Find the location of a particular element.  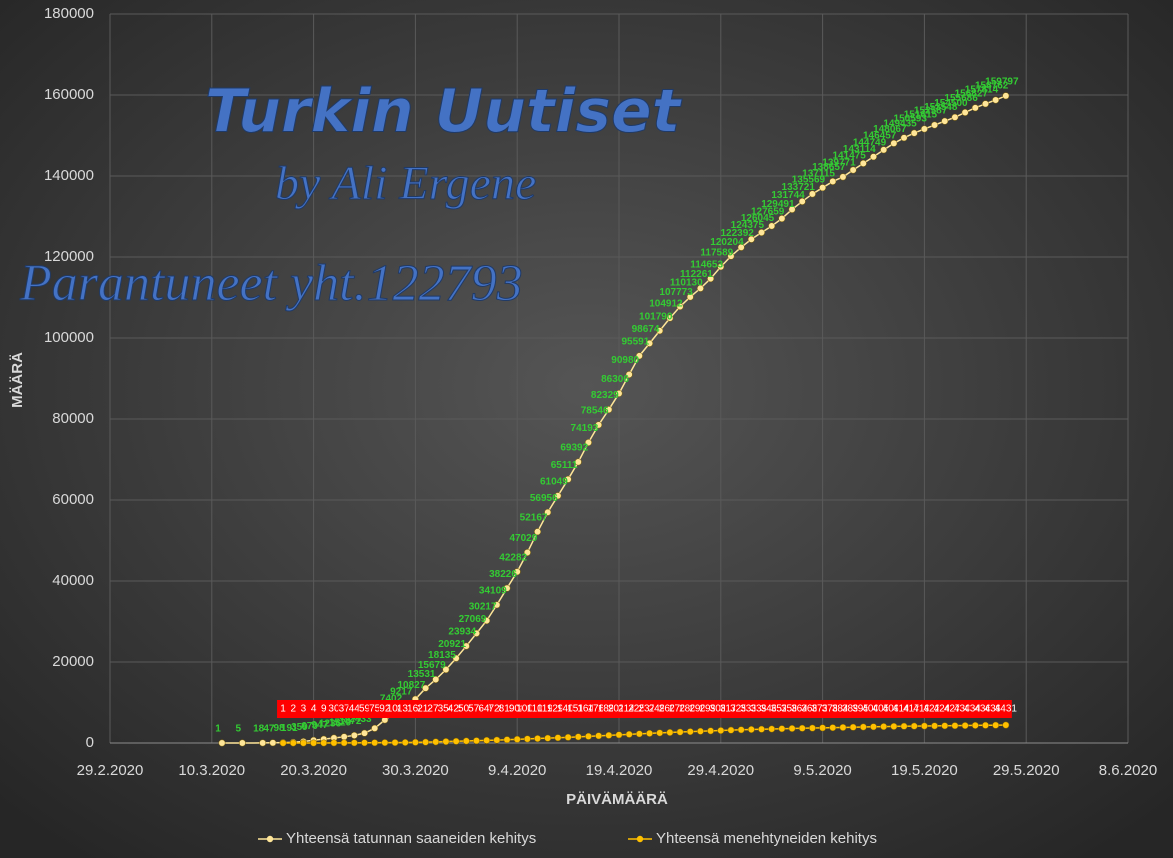

data-label: 1518 is located at coordinates (578, 709).